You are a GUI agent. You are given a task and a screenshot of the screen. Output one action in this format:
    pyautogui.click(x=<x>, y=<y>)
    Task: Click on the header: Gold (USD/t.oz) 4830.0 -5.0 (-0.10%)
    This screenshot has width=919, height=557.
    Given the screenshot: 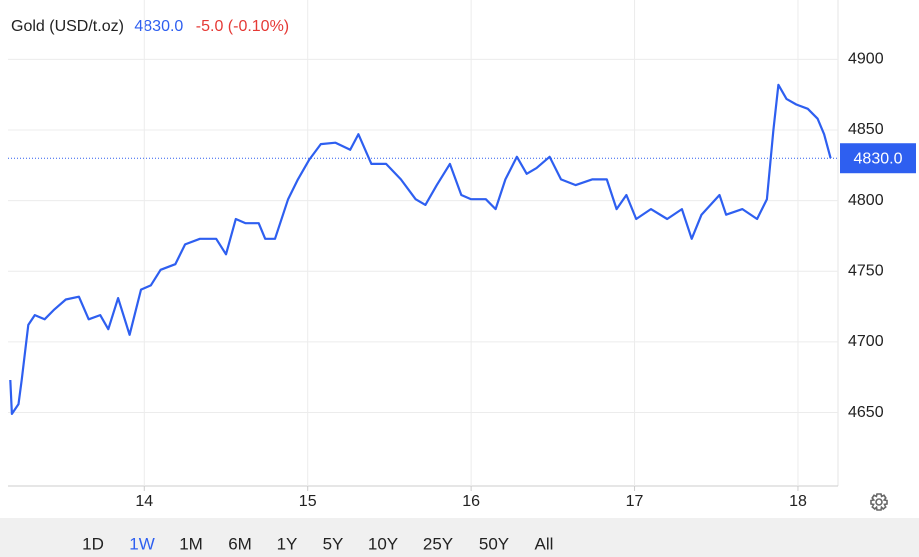 What is the action you would take?
    pyautogui.click(x=150, y=26)
    